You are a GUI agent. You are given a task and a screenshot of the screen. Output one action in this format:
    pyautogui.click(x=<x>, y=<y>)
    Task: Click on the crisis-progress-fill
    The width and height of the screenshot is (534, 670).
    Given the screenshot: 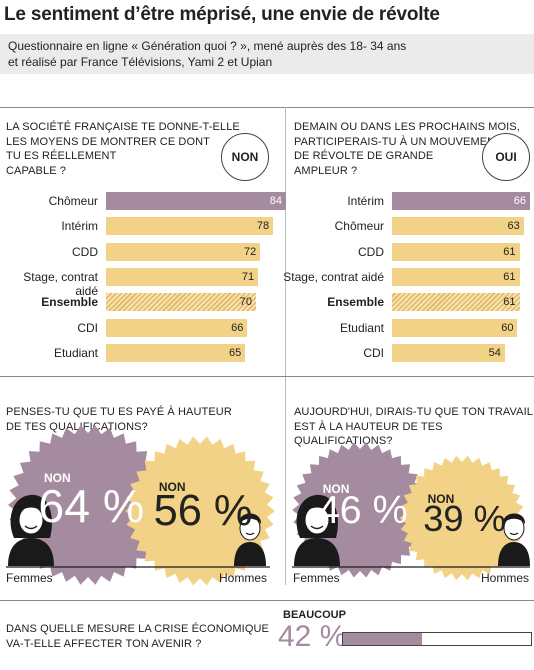 What is the action you would take?
    pyautogui.click(x=382, y=639)
    